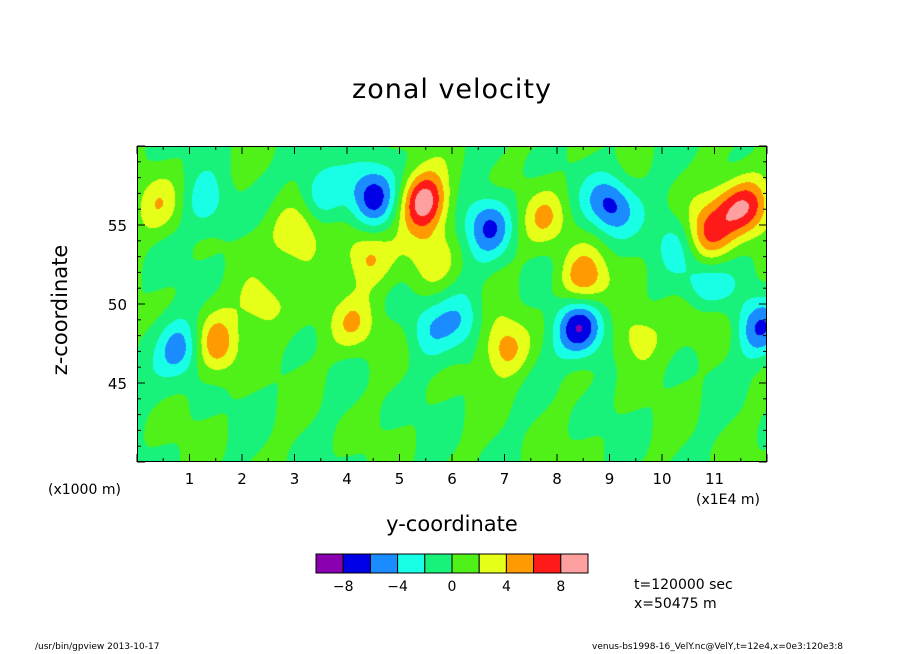  What do you see at coordinates (661, 479) in the screenshot?
I see `x-tick-label: 10` at bounding box center [661, 479].